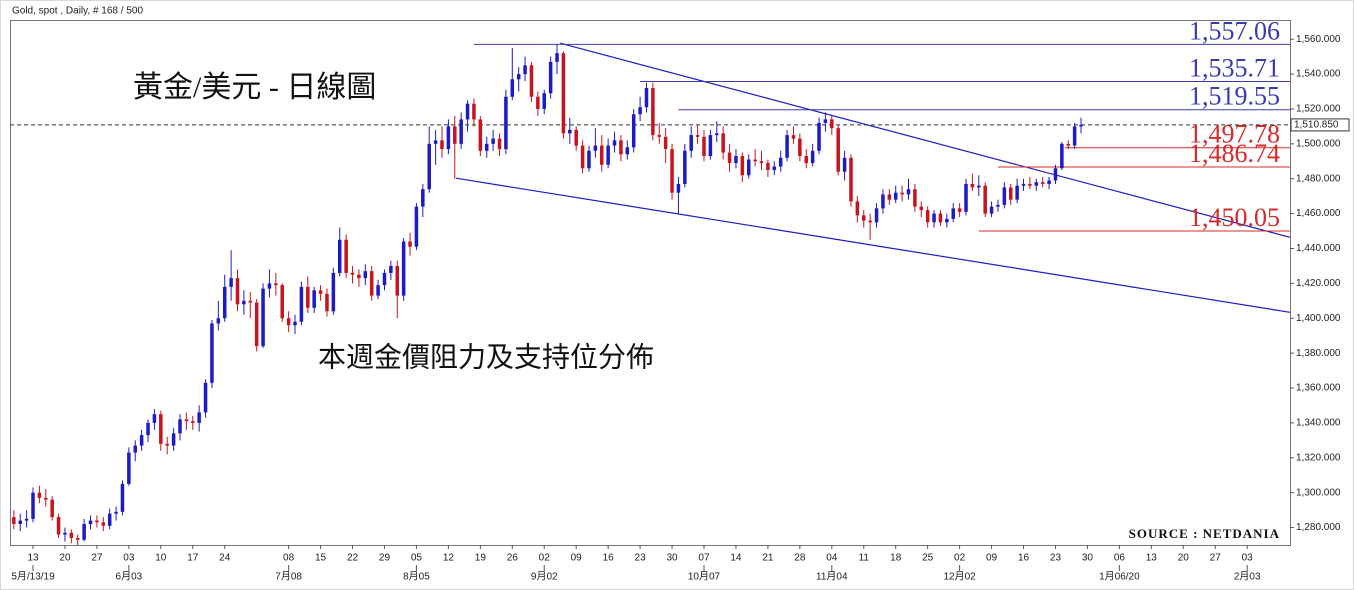 This screenshot has width=1354, height=590. What do you see at coordinates (704, 558) in the screenshot?
I see `x-tick-label: 07` at bounding box center [704, 558].